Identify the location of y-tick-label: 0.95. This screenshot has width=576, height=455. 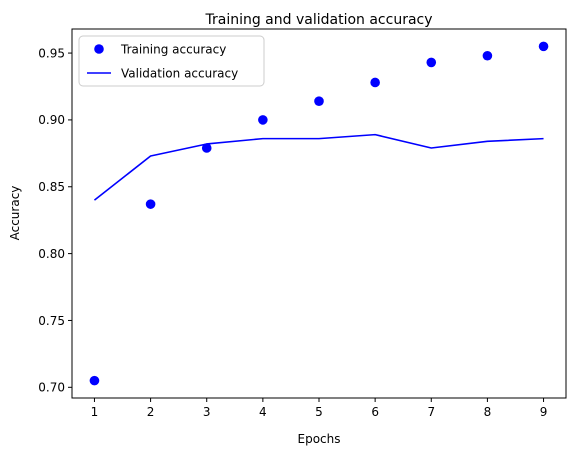
(51, 53).